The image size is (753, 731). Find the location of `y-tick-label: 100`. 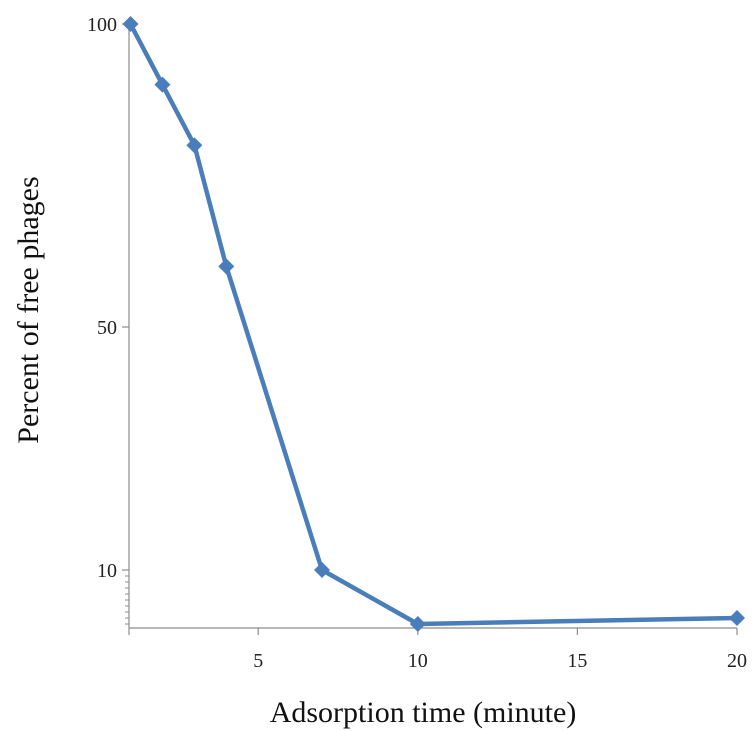

y-tick-label: 100 is located at coordinates (102, 25).